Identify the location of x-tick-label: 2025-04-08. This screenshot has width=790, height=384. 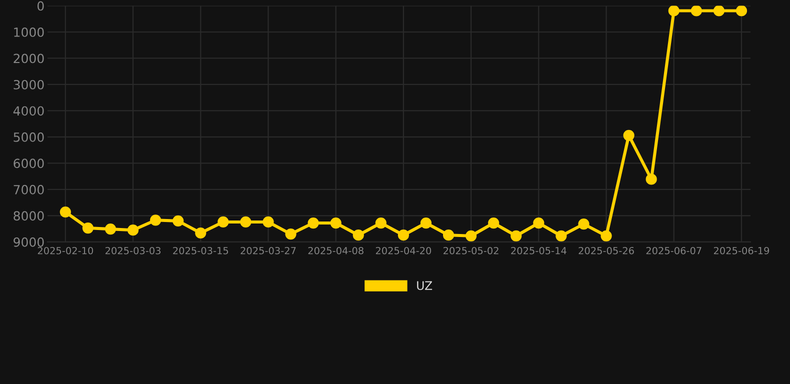
(336, 250).